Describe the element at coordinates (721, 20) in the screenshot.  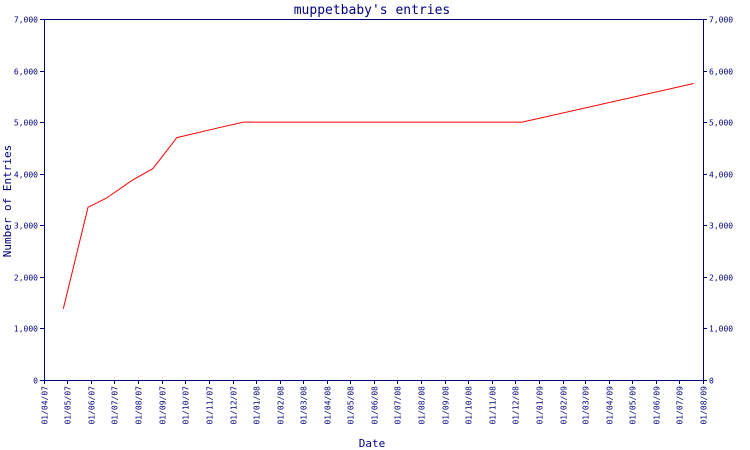
I see `y-tick-label-right: 7,000` at that location.